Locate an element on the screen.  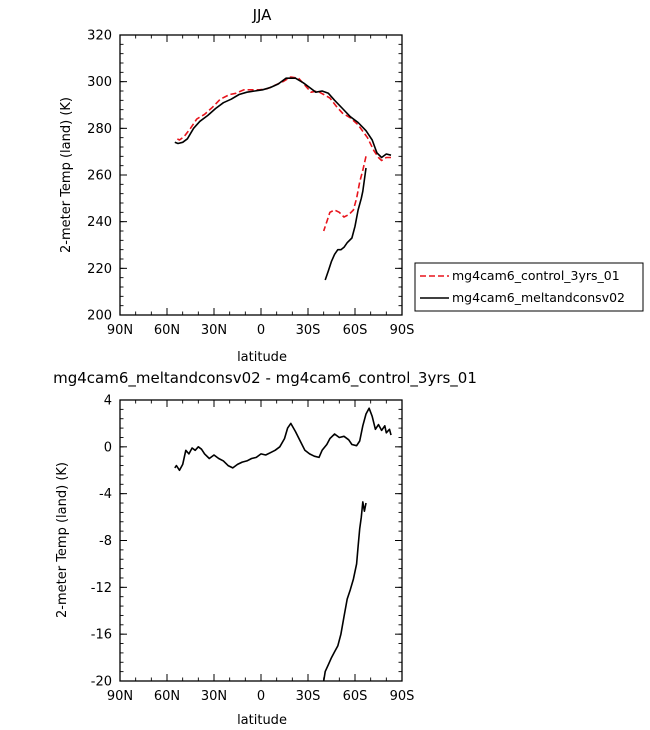
top-ylabel: 2-meter Temp (land) (K) is located at coordinates (66, 175).